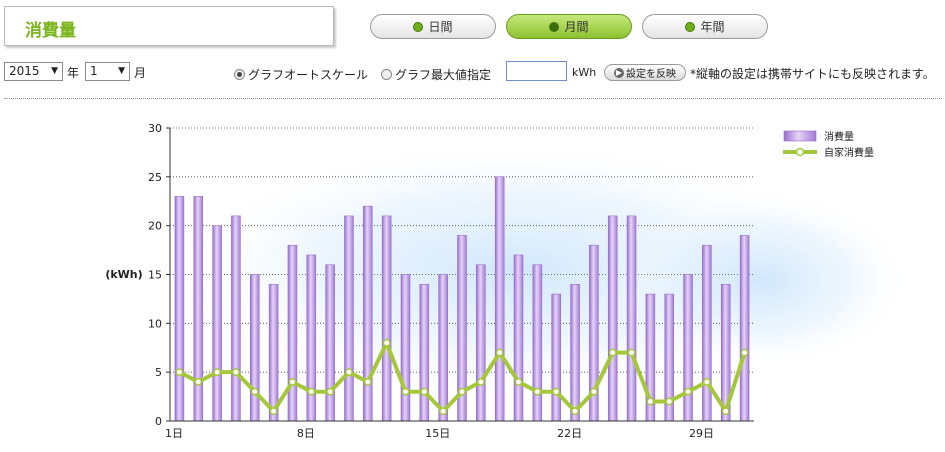  What do you see at coordinates (536, 71) in the screenshot?
I see `max-value-input` at bounding box center [536, 71].